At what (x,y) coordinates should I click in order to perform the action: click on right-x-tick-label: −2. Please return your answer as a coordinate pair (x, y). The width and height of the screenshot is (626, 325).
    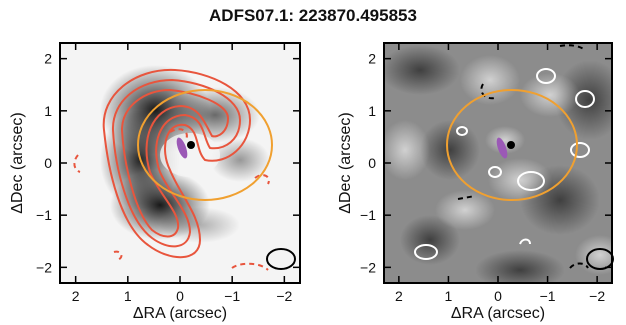
    Looking at the image, I should click on (597, 296).